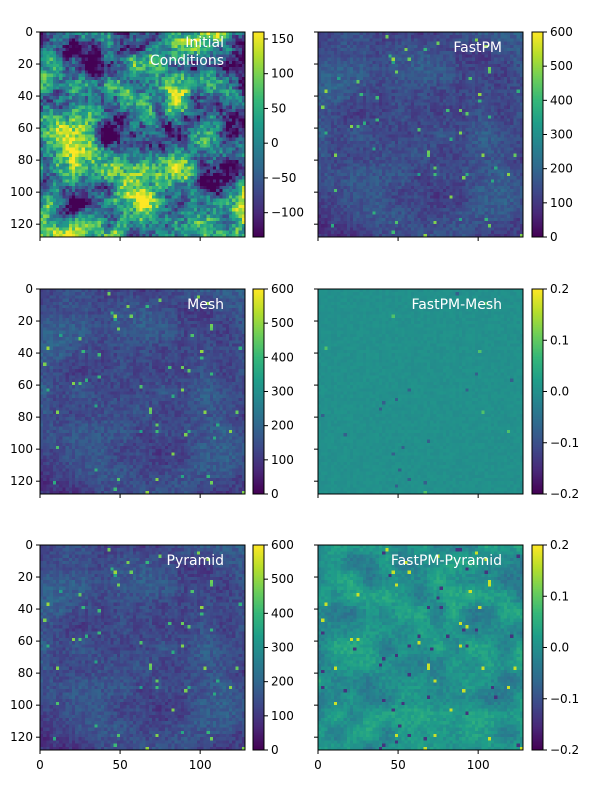 This screenshot has width=600, height=800. What do you see at coordinates (282, 39) in the screenshot?
I see `colorbar-tick-label: 150` at bounding box center [282, 39].